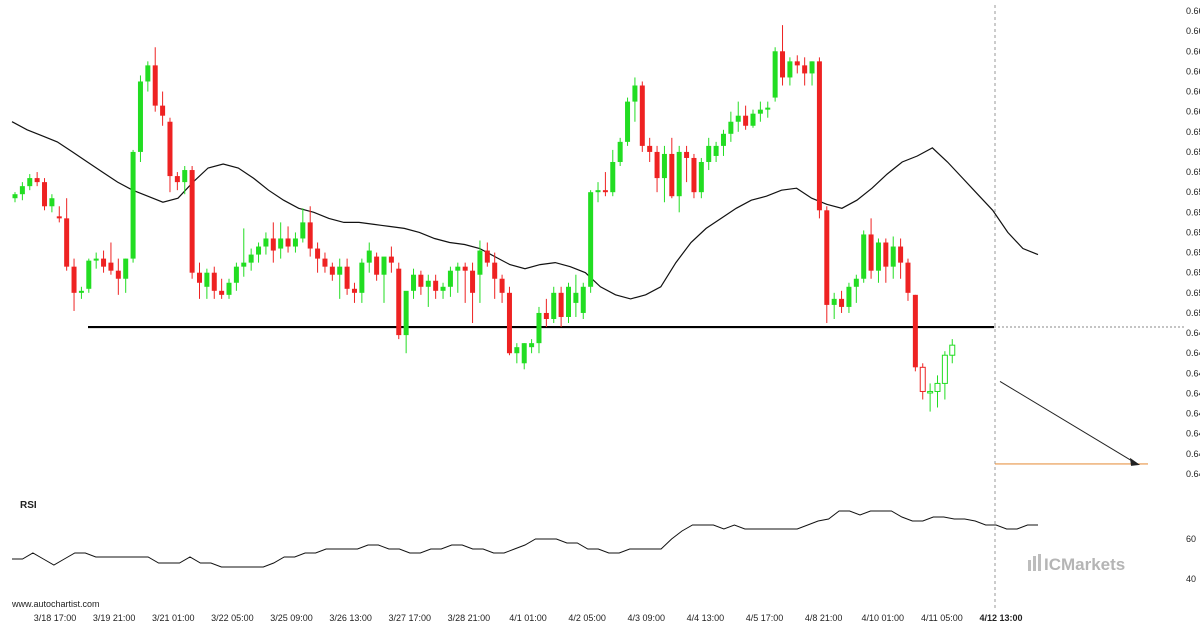 This screenshot has height=635, width=1200. Describe the element at coordinates (942, 618) in the screenshot. I see `x-tick-label: 4/11 05:00` at that location.